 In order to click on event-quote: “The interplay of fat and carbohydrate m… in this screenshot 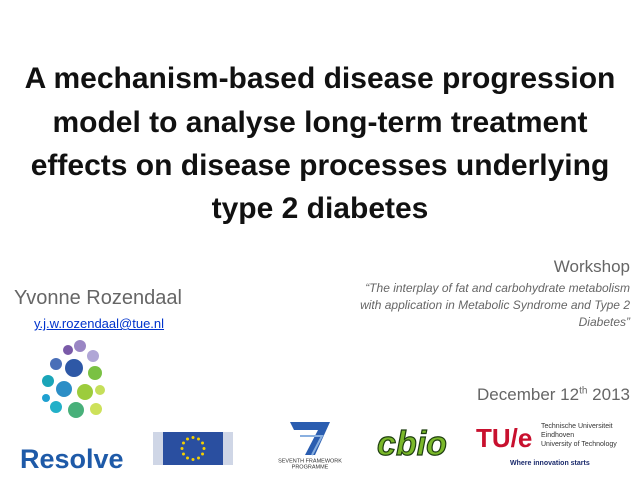, I will do `click(497, 288)`.